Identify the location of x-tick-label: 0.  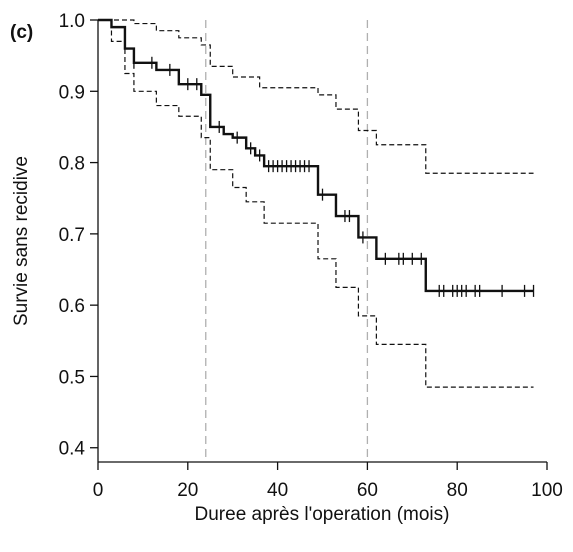
(98, 490).